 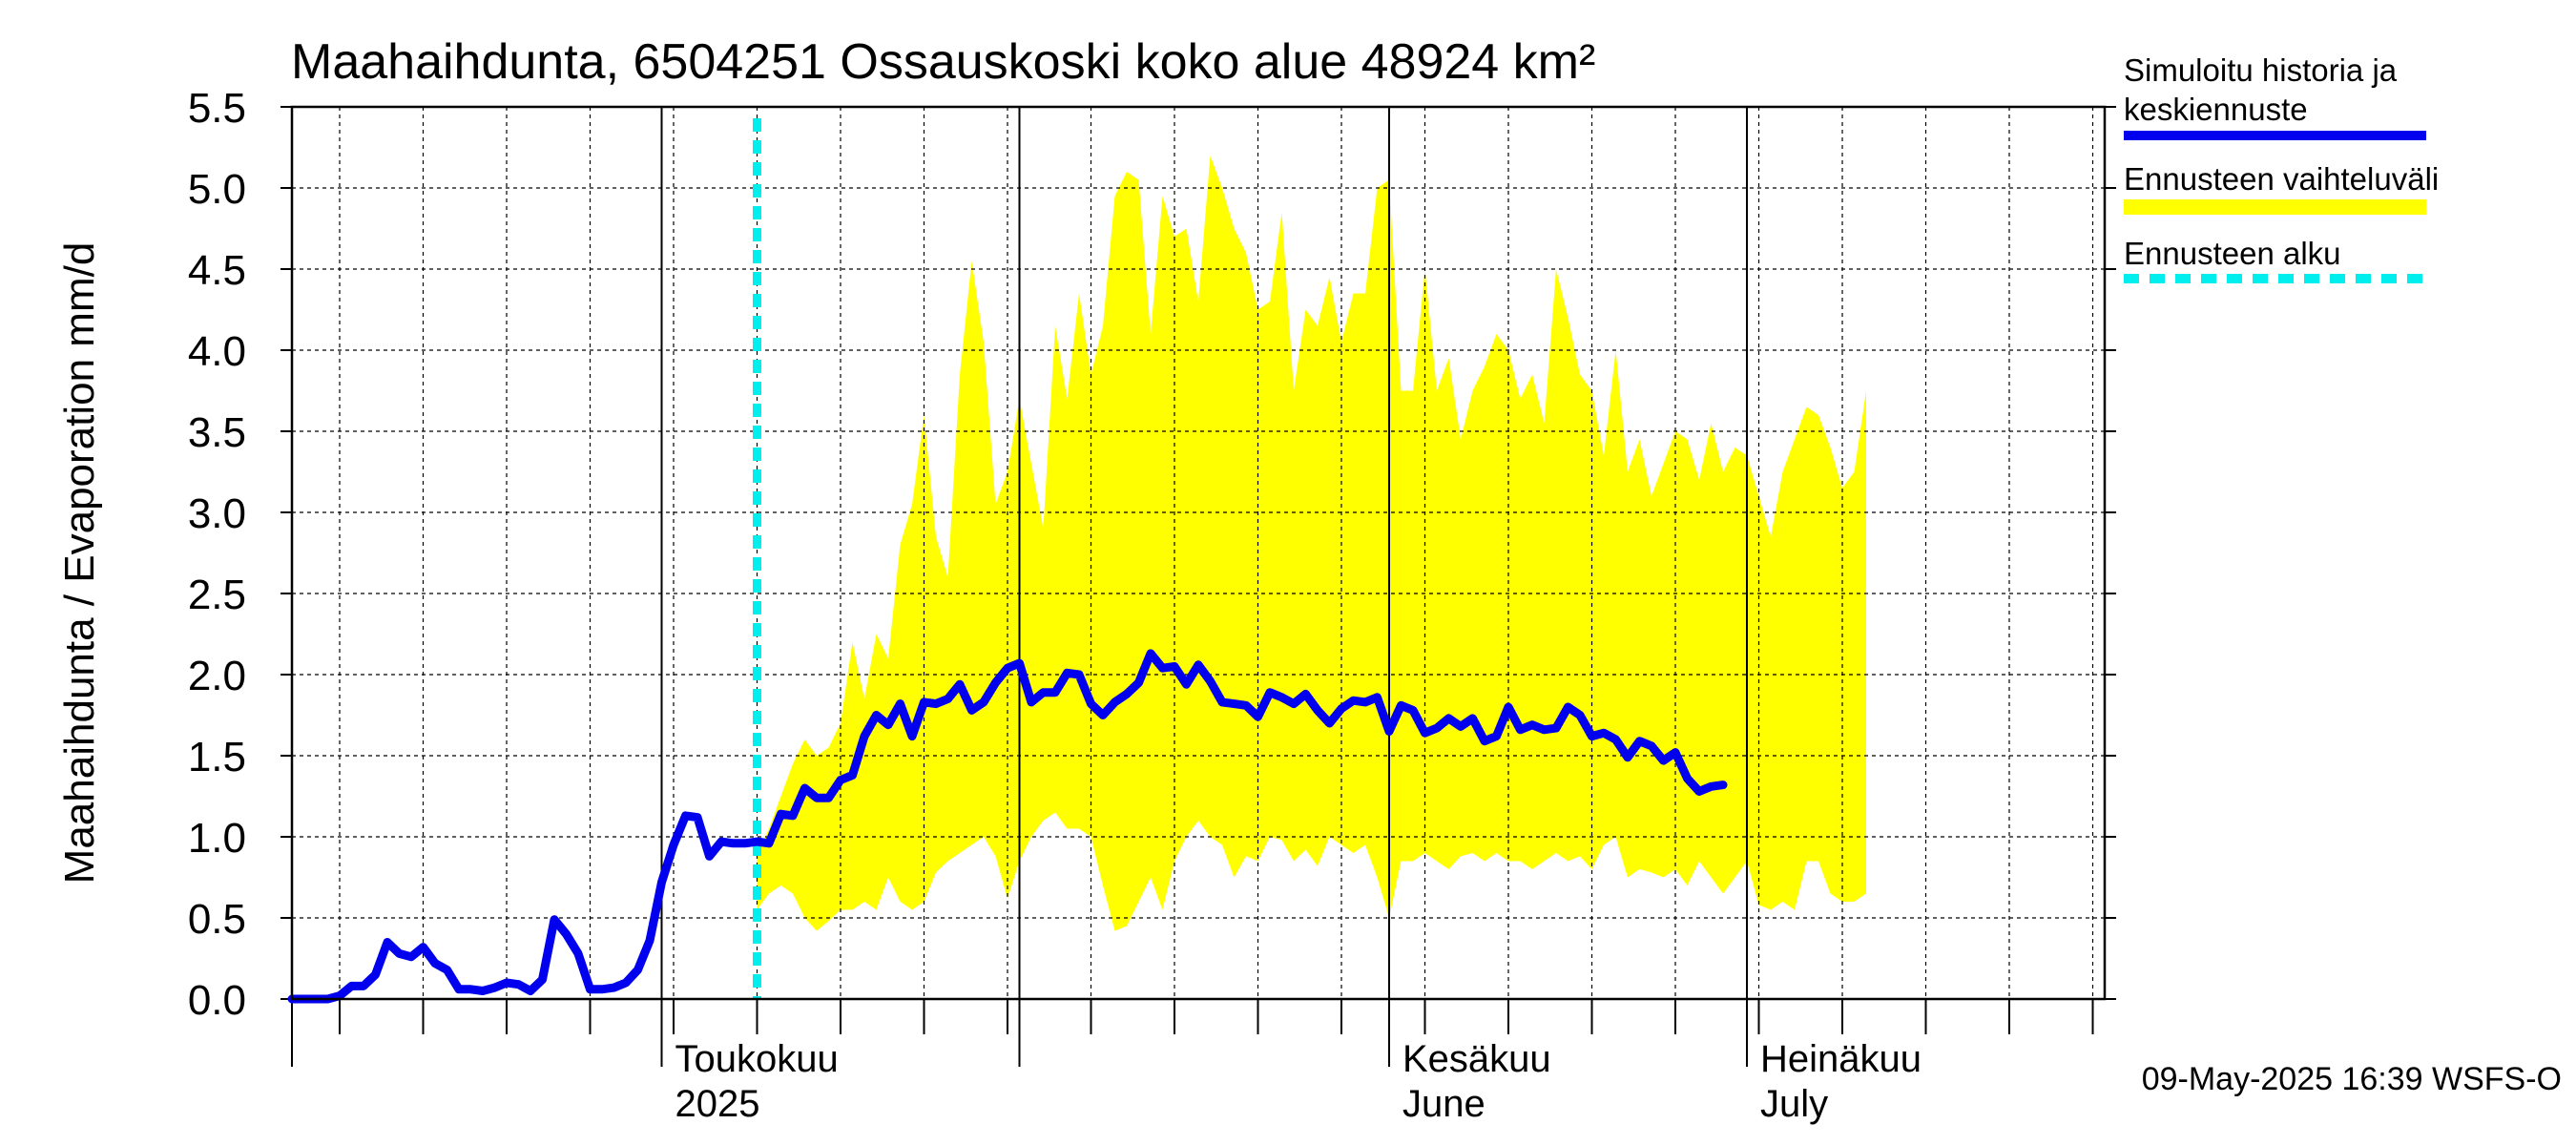 What do you see at coordinates (2216, 109) in the screenshot?
I see `legend-label-mean-line2: keskiennuste` at bounding box center [2216, 109].